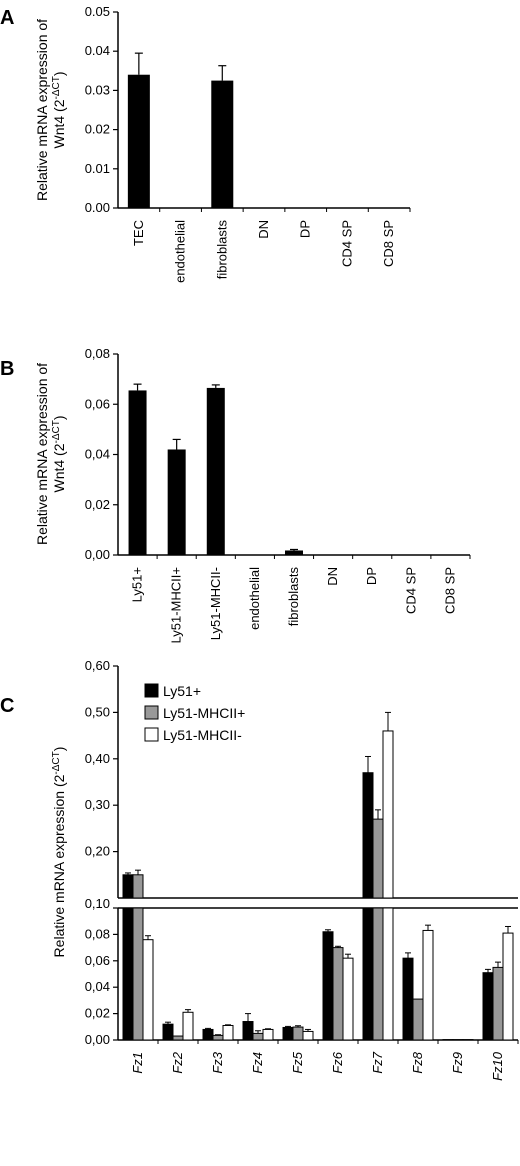  What do you see at coordinates (97, 403) in the screenshot?
I see `y-tick-label-b: 0,06` at bounding box center [97, 403].